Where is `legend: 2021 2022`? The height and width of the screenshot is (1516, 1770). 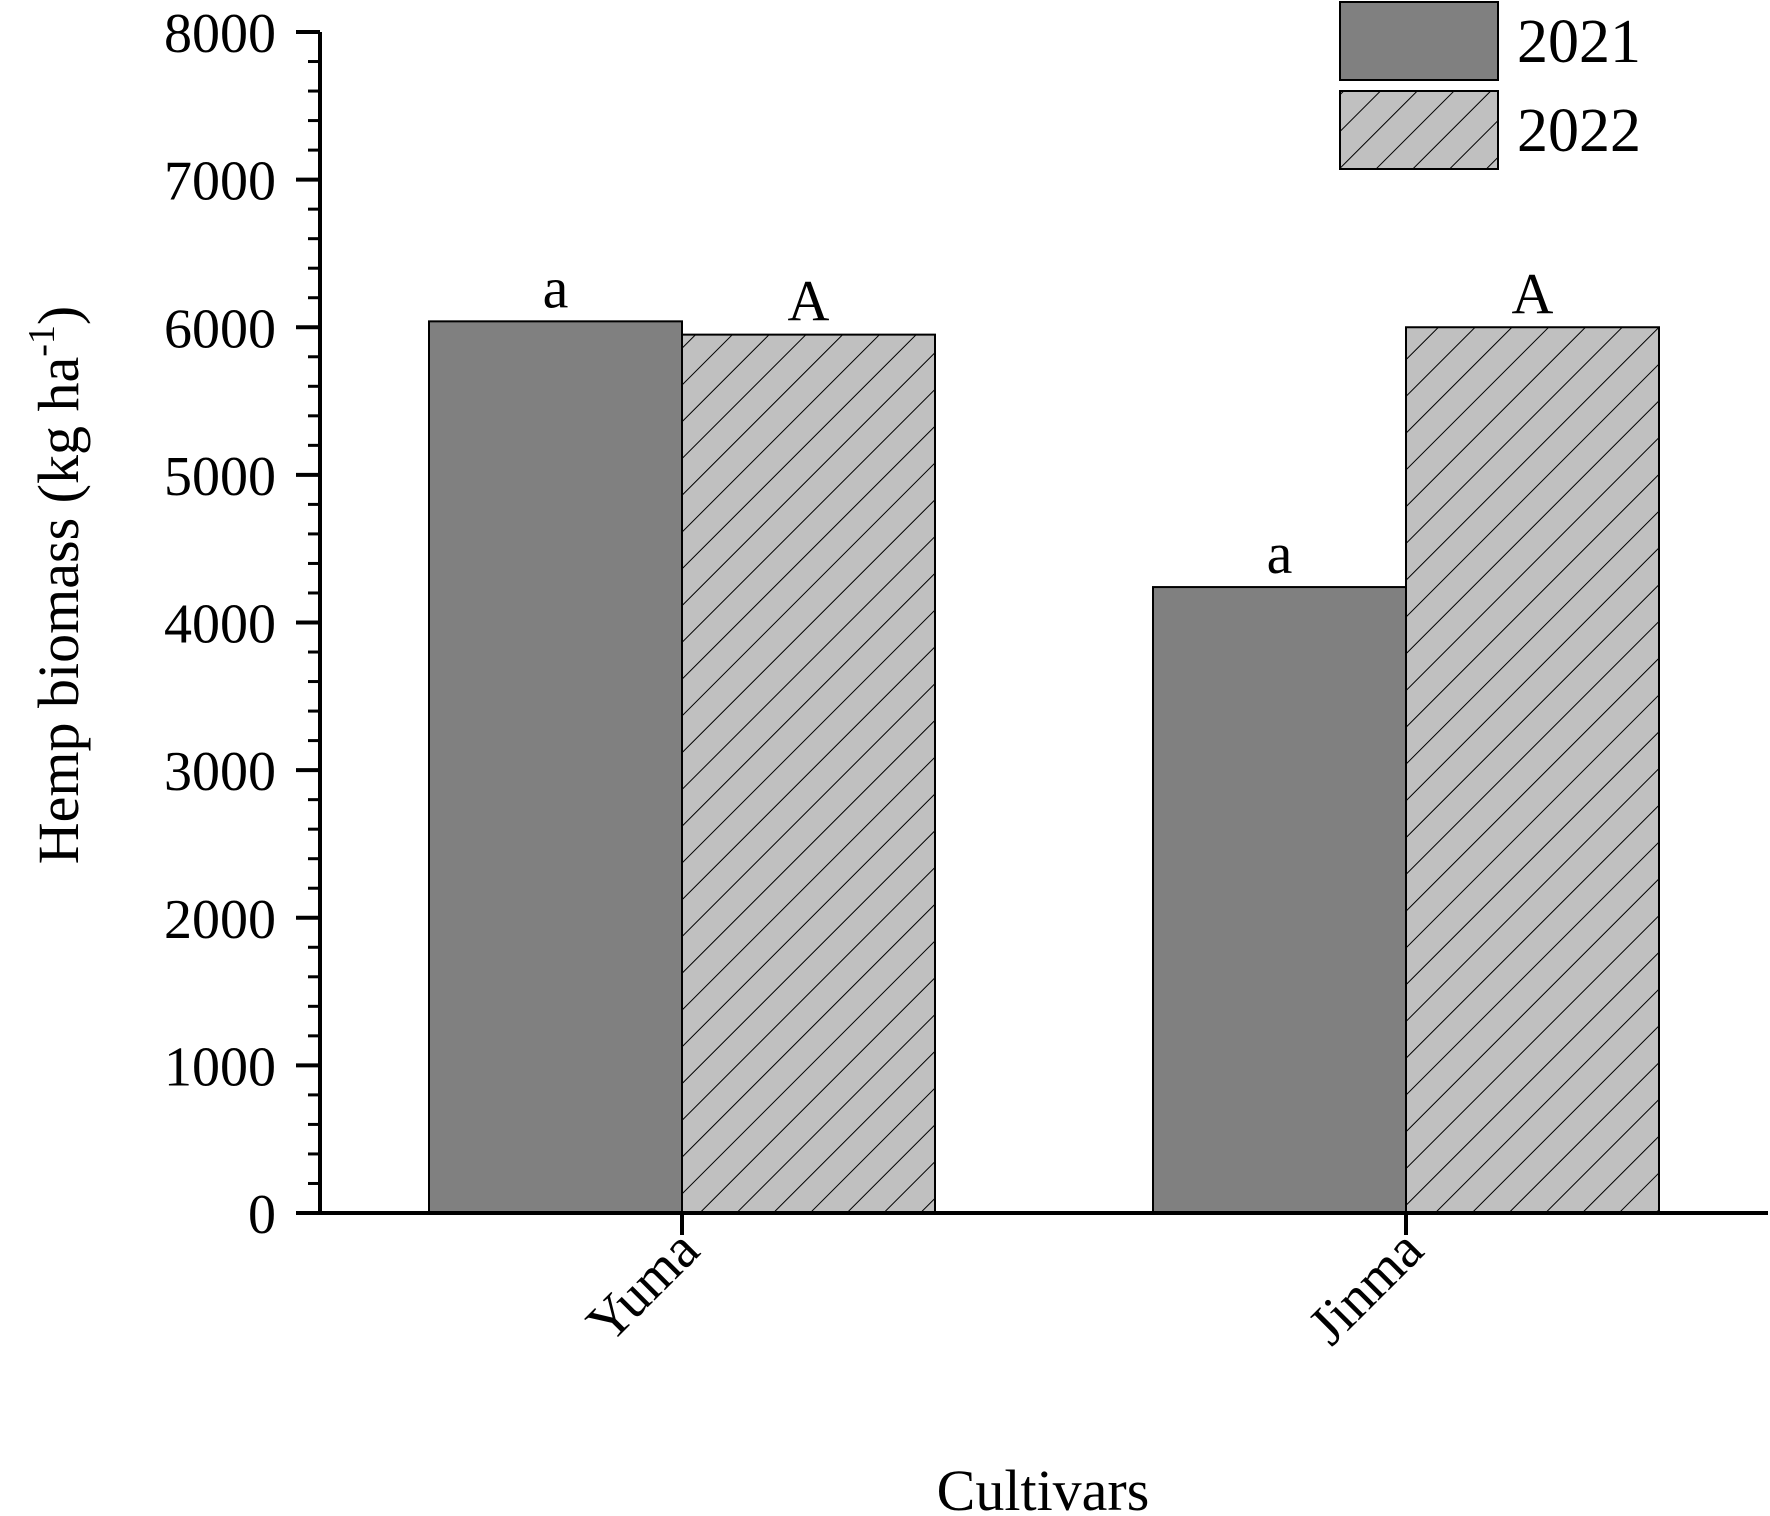
legend: 2021 2022 is located at coordinates (1490, 85).